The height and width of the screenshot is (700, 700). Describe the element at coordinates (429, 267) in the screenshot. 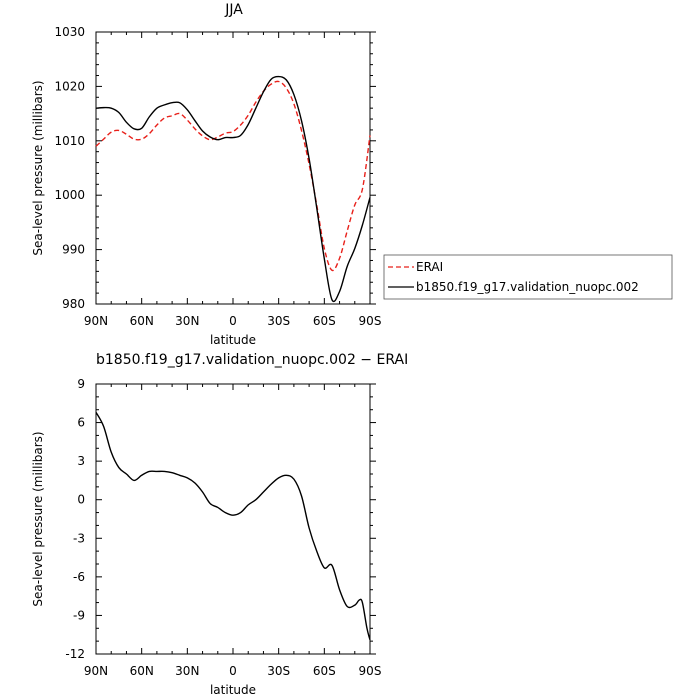

I see `legend-label-erai: ERAI` at that location.